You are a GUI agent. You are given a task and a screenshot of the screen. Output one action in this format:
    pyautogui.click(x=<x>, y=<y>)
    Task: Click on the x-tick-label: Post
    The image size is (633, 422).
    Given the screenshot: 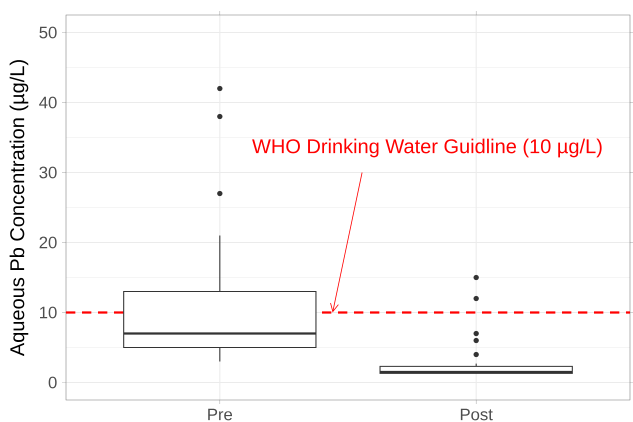 What is the action you would take?
    pyautogui.click(x=476, y=414)
    